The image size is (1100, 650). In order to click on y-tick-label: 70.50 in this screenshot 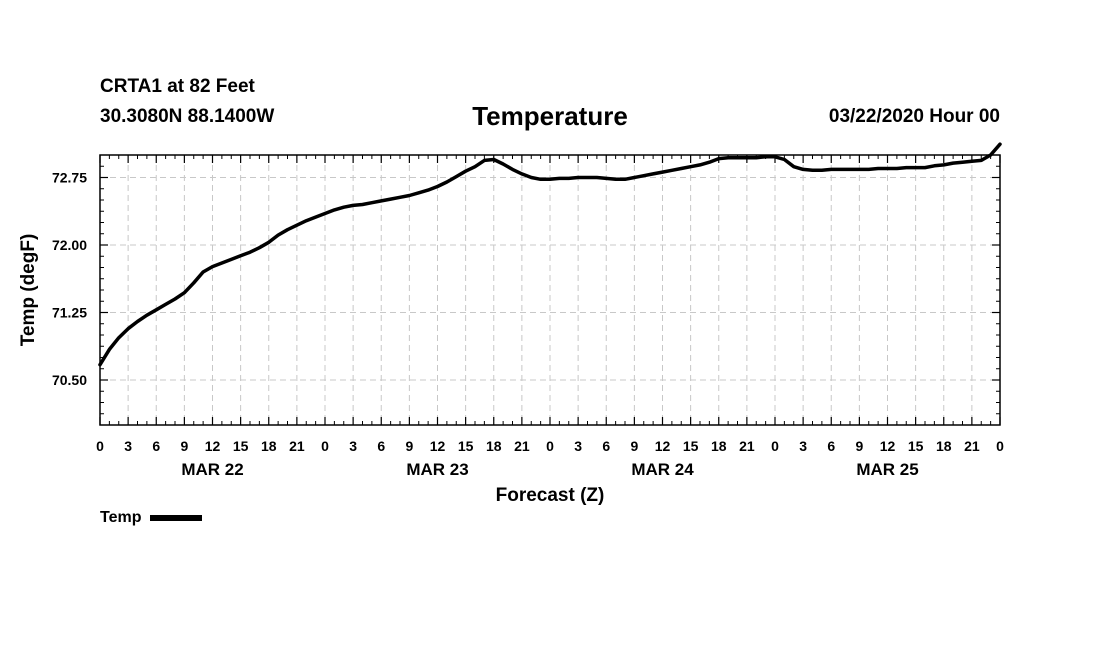, I will do `click(69, 380)`.